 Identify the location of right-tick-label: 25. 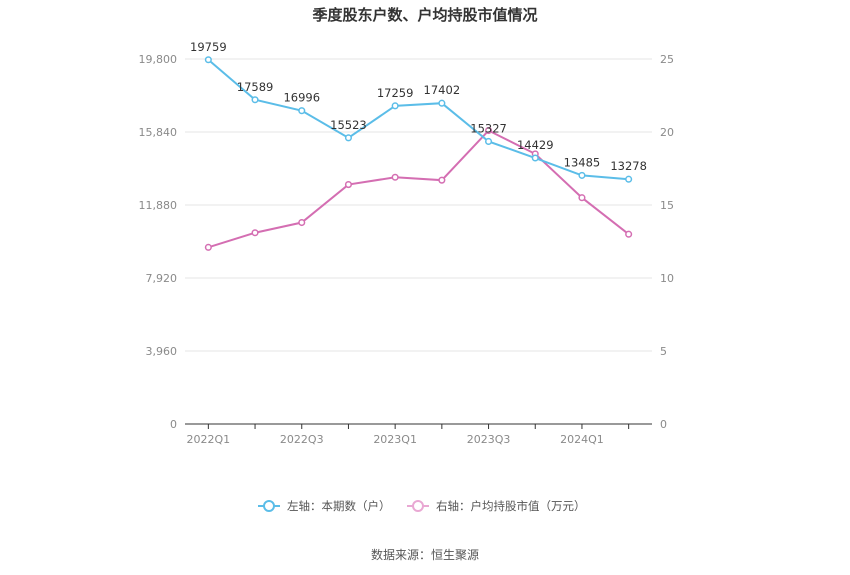
(667, 59).